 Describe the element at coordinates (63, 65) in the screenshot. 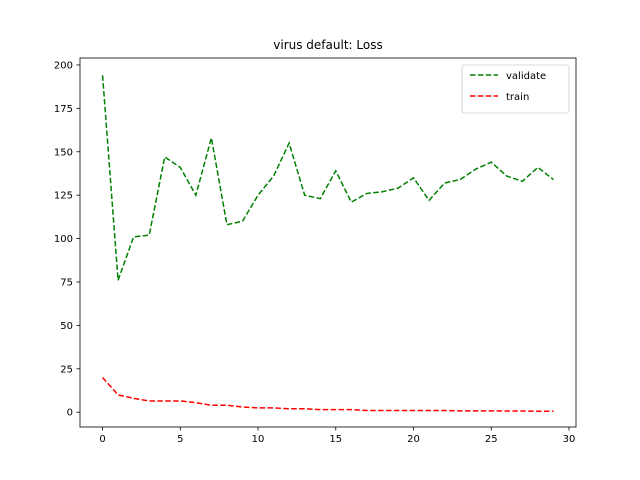

I see `y-tick-label: 200` at that location.